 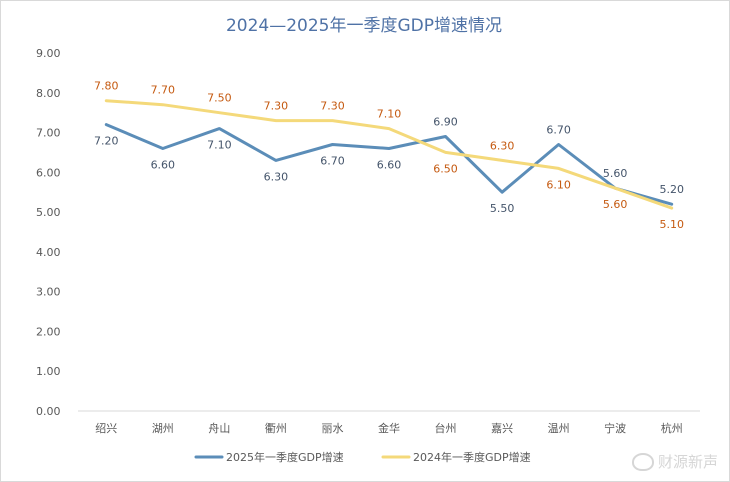 I want to click on watermark-text: 财源新声, so click(x=687, y=462).